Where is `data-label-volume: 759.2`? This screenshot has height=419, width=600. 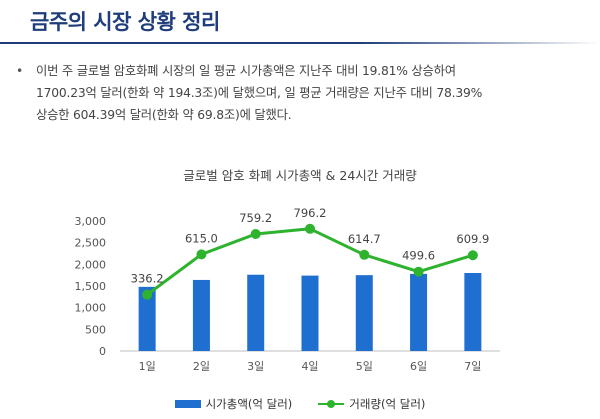 data-label-volume: 759.2 is located at coordinates (255, 218).